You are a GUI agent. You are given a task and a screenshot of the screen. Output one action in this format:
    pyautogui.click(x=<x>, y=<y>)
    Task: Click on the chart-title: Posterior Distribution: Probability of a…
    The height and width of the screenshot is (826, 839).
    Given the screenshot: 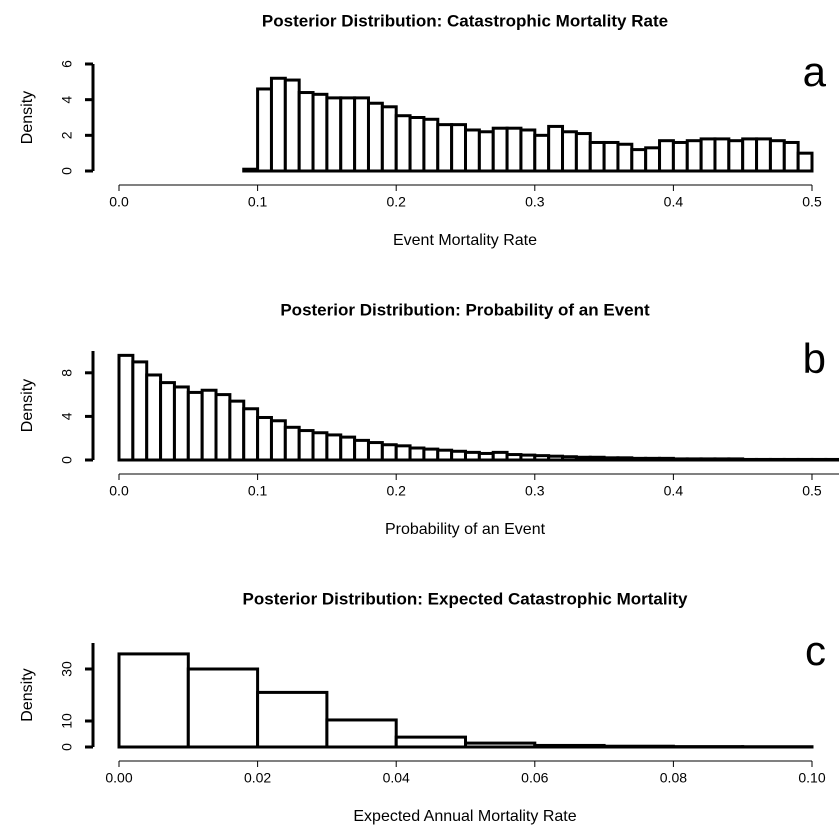 What is the action you would take?
    pyautogui.click(x=465, y=309)
    